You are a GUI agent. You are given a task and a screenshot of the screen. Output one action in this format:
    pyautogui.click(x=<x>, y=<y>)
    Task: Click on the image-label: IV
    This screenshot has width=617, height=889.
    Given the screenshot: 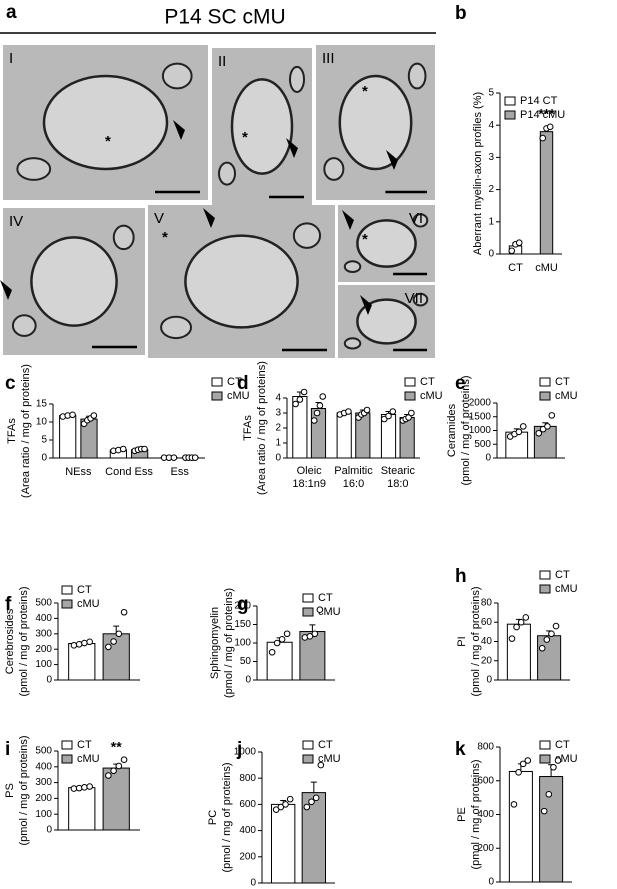 What is the action you would take?
    pyautogui.click(x=16, y=221)
    